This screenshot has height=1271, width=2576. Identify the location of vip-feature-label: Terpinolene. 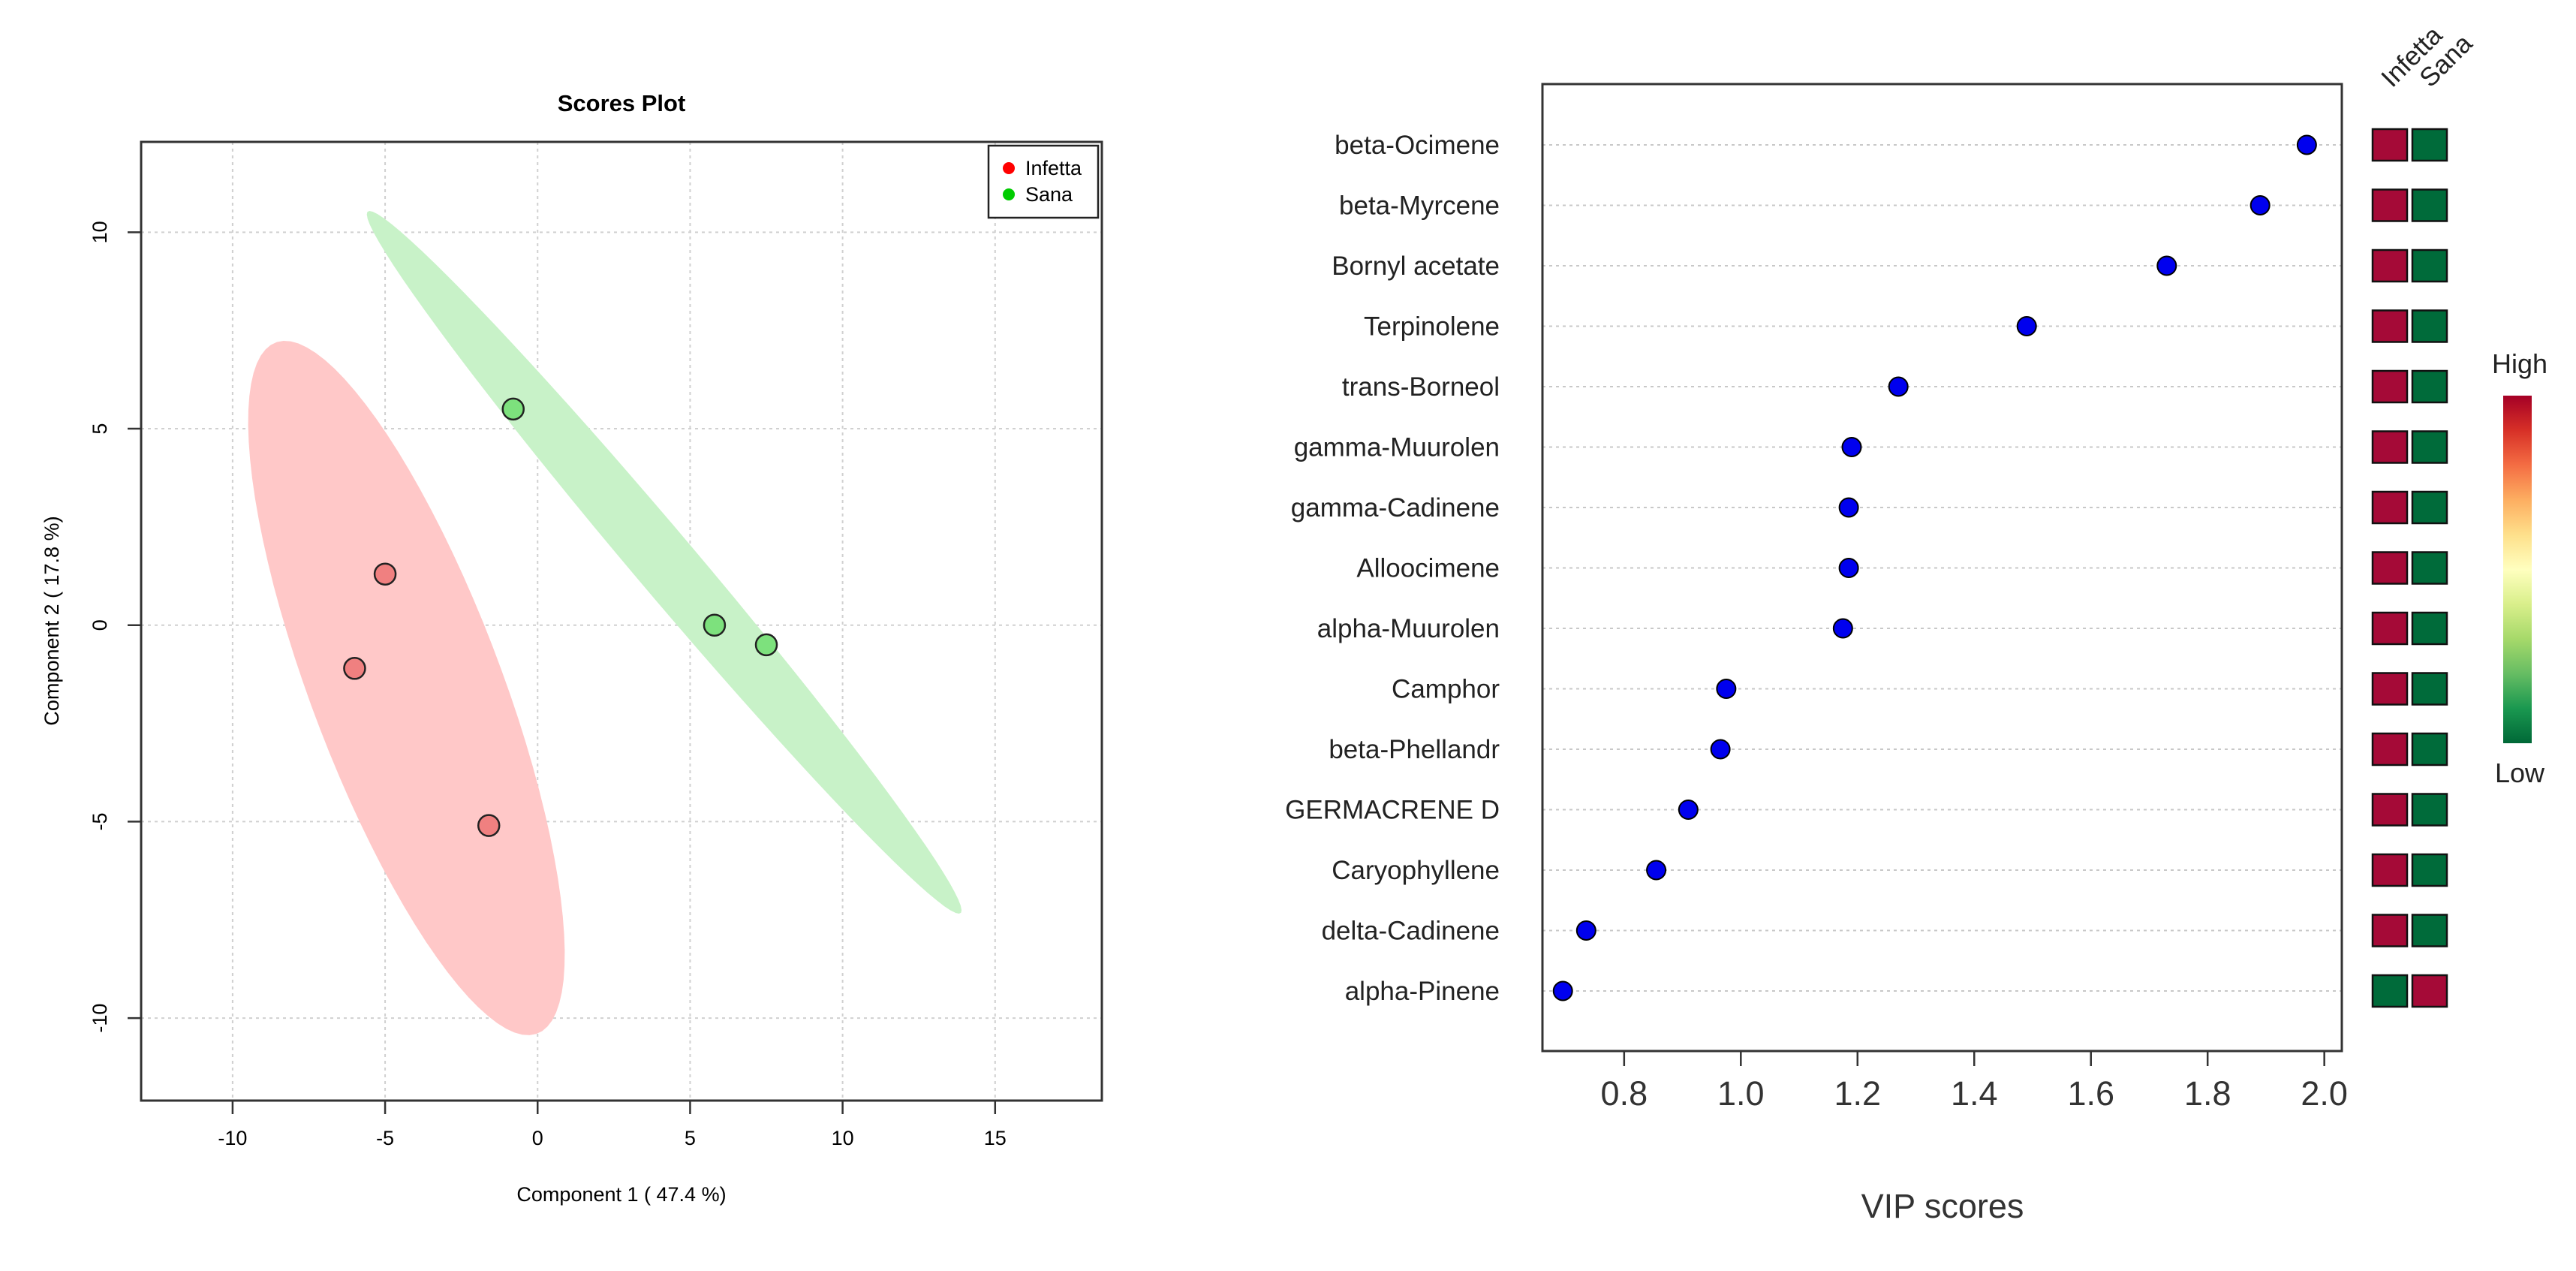
(1432, 327).